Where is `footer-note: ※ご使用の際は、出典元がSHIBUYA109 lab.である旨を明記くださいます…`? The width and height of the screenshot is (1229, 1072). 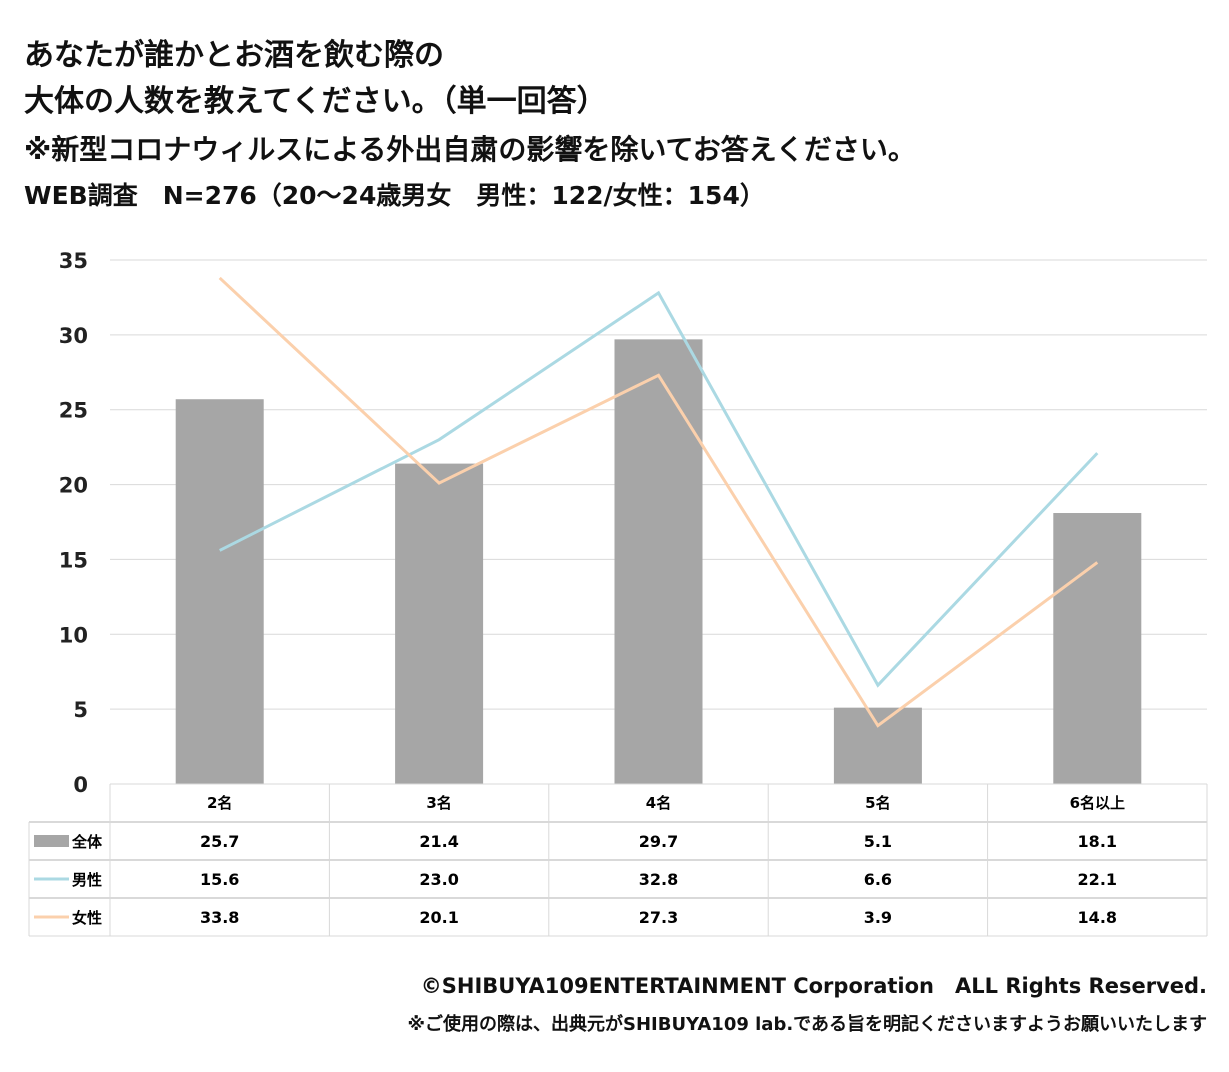 footer-note: ※ご使用の際は、出典元がSHIBUYA109 lab.である旨を明記くださいます… is located at coordinates (807, 1024).